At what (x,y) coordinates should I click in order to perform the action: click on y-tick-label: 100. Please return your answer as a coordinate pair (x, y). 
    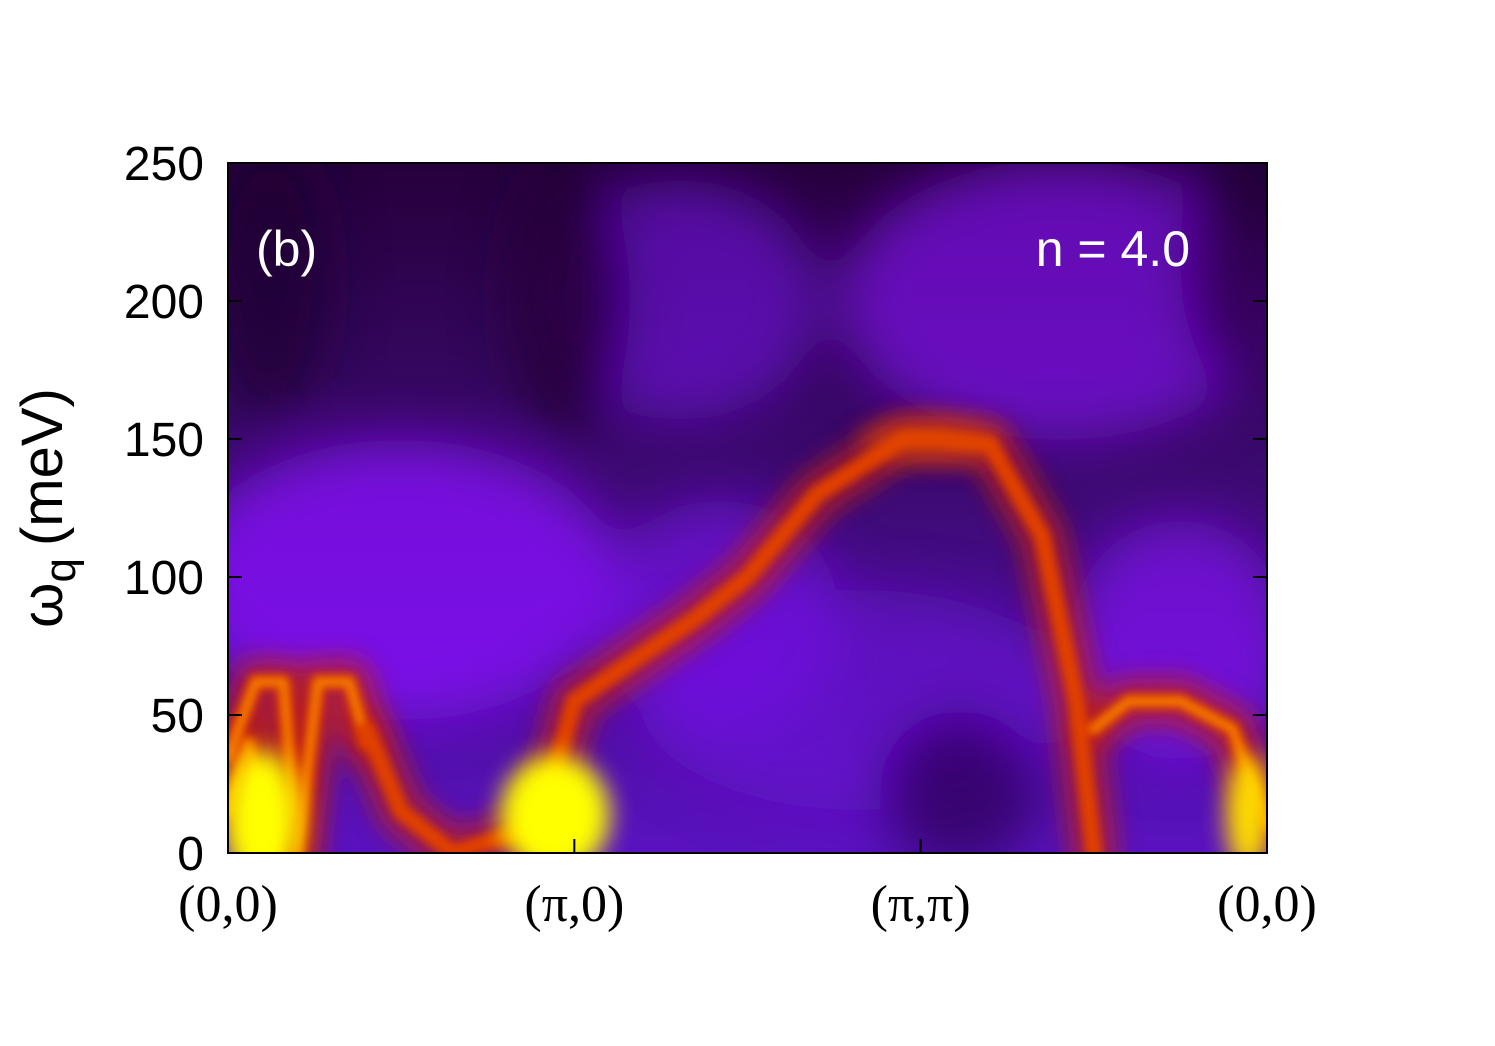
    Looking at the image, I should click on (164, 578).